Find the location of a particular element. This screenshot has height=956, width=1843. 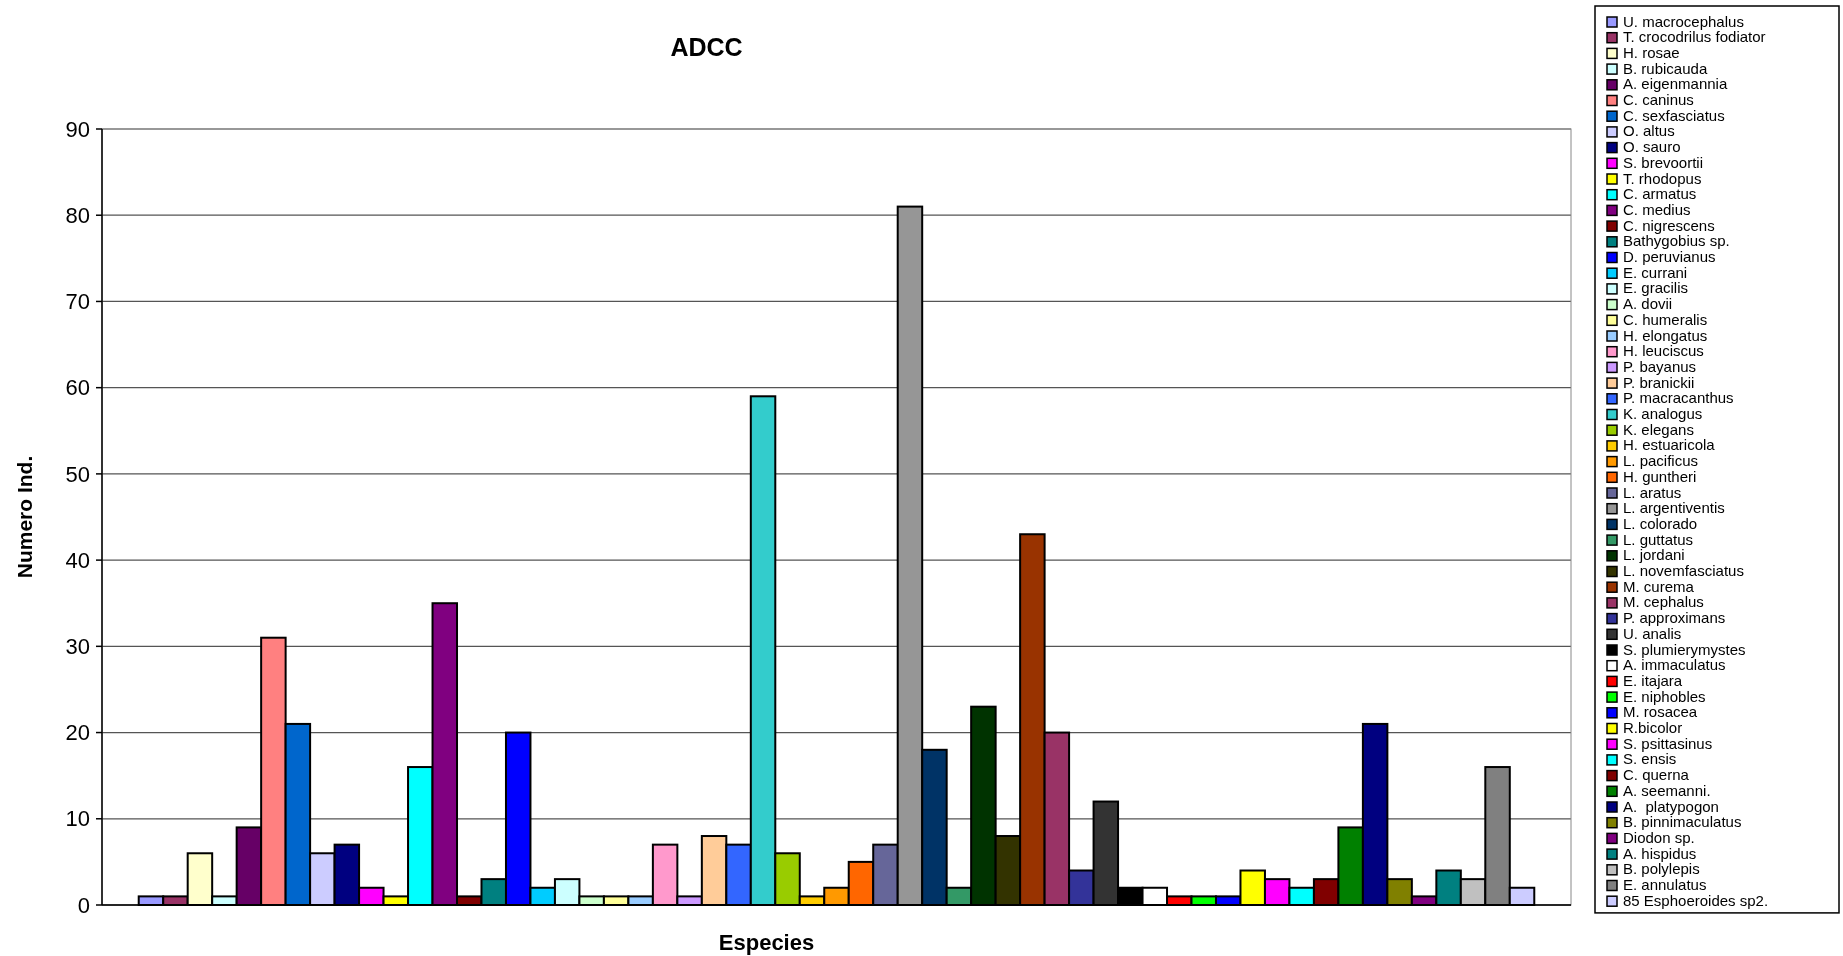

legend-label: C. querna is located at coordinates (1656, 775).